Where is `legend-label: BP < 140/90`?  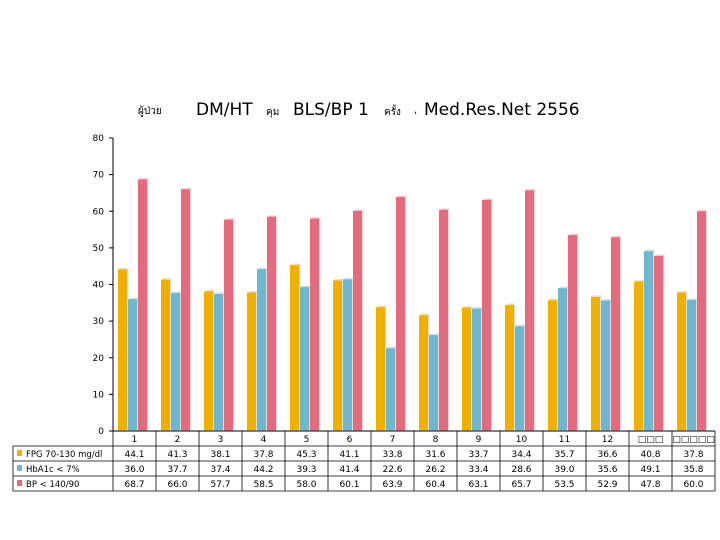
legend-label: BP < 140/90 is located at coordinates (52, 485).